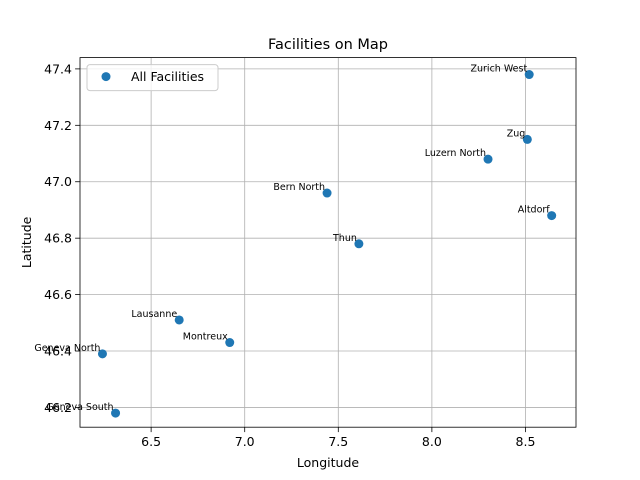  I want to click on y-axis-label: Latitude, so click(26, 242).